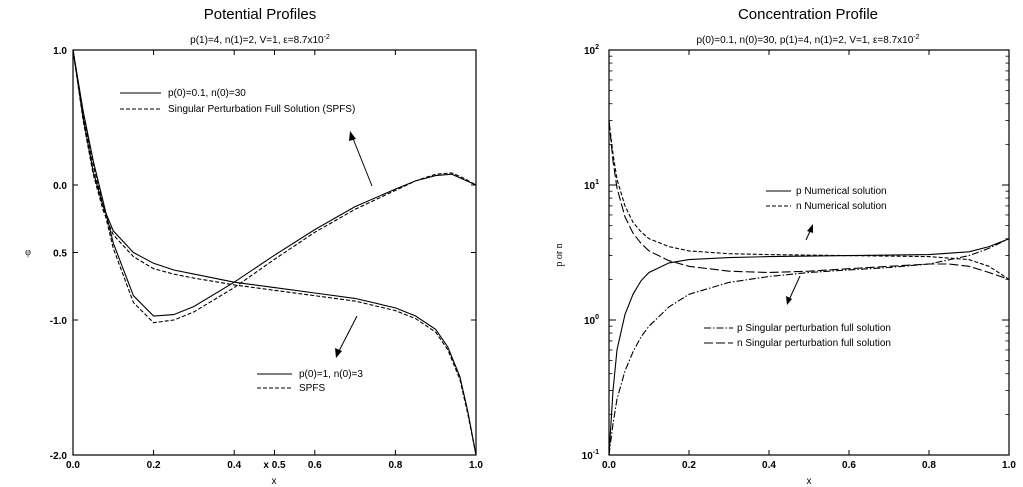 This screenshot has height=487, width=1023. I want to click on left-chart-subtitle: p(1)=4, n(1)=2, V=1, ε=8.7x10-2, so click(260, 40).